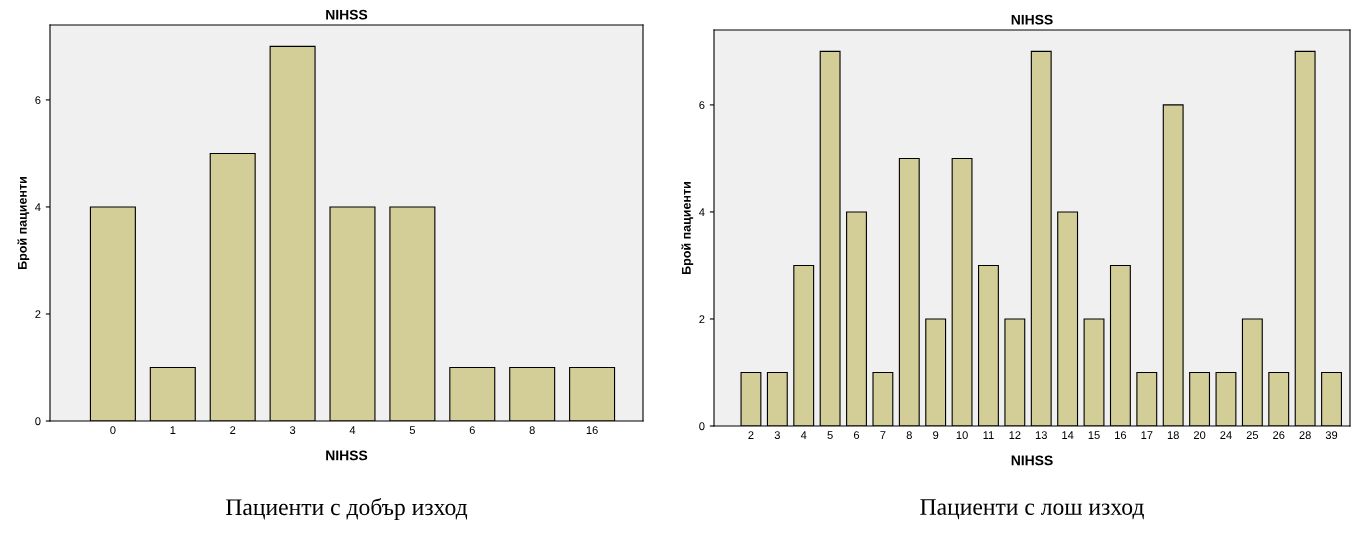 The width and height of the screenshot is (1353, 543). What do you see at coordinates (1331, 435) in the screenshot?
I see `x-tick-label: 39` at bounding box center [1331, 435].